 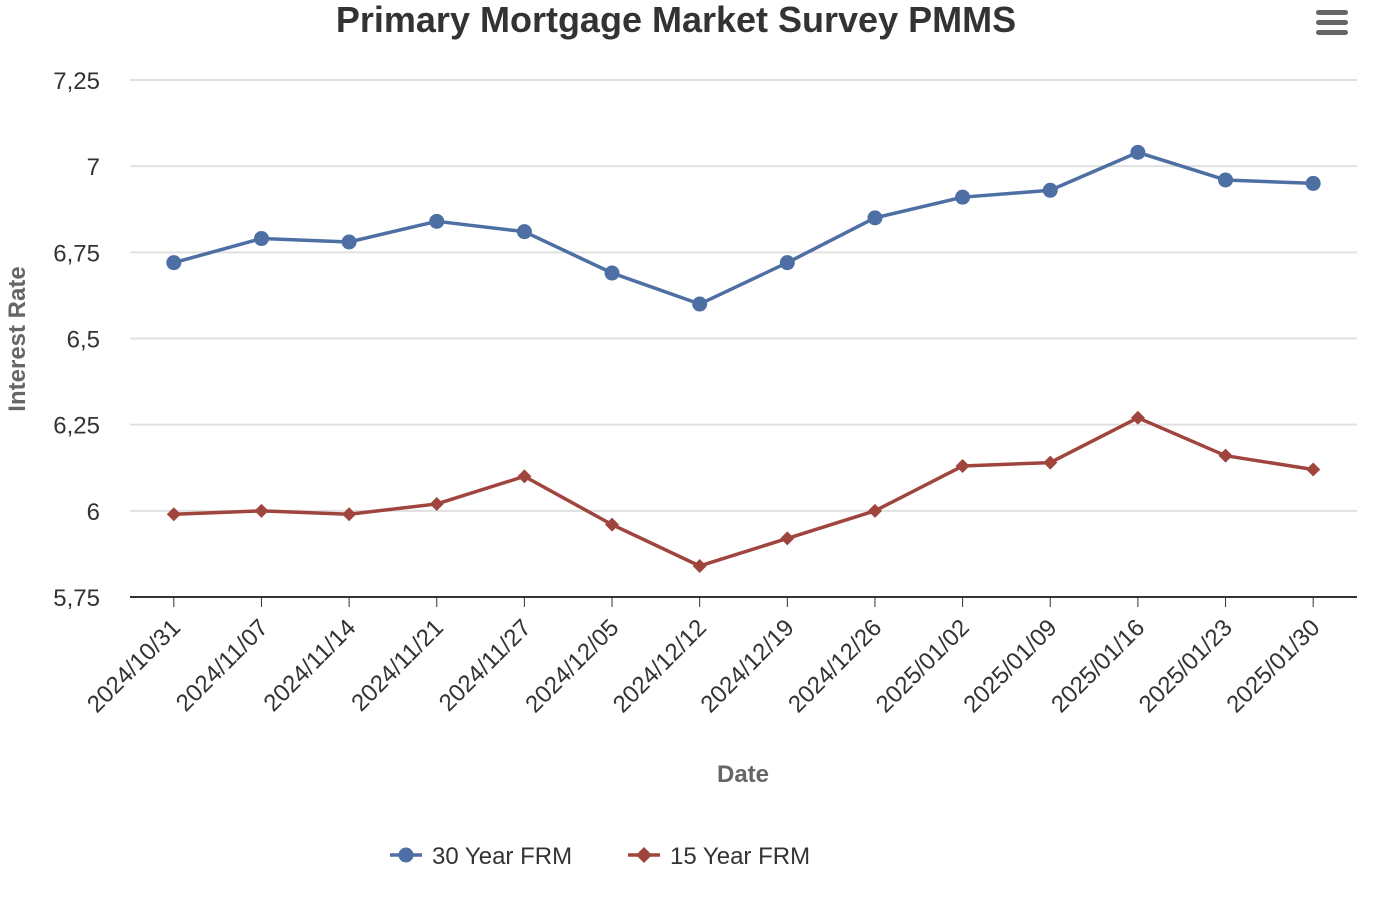 I want to click on x-tick-label: 2024/11/21, so click(x=397, y=665).